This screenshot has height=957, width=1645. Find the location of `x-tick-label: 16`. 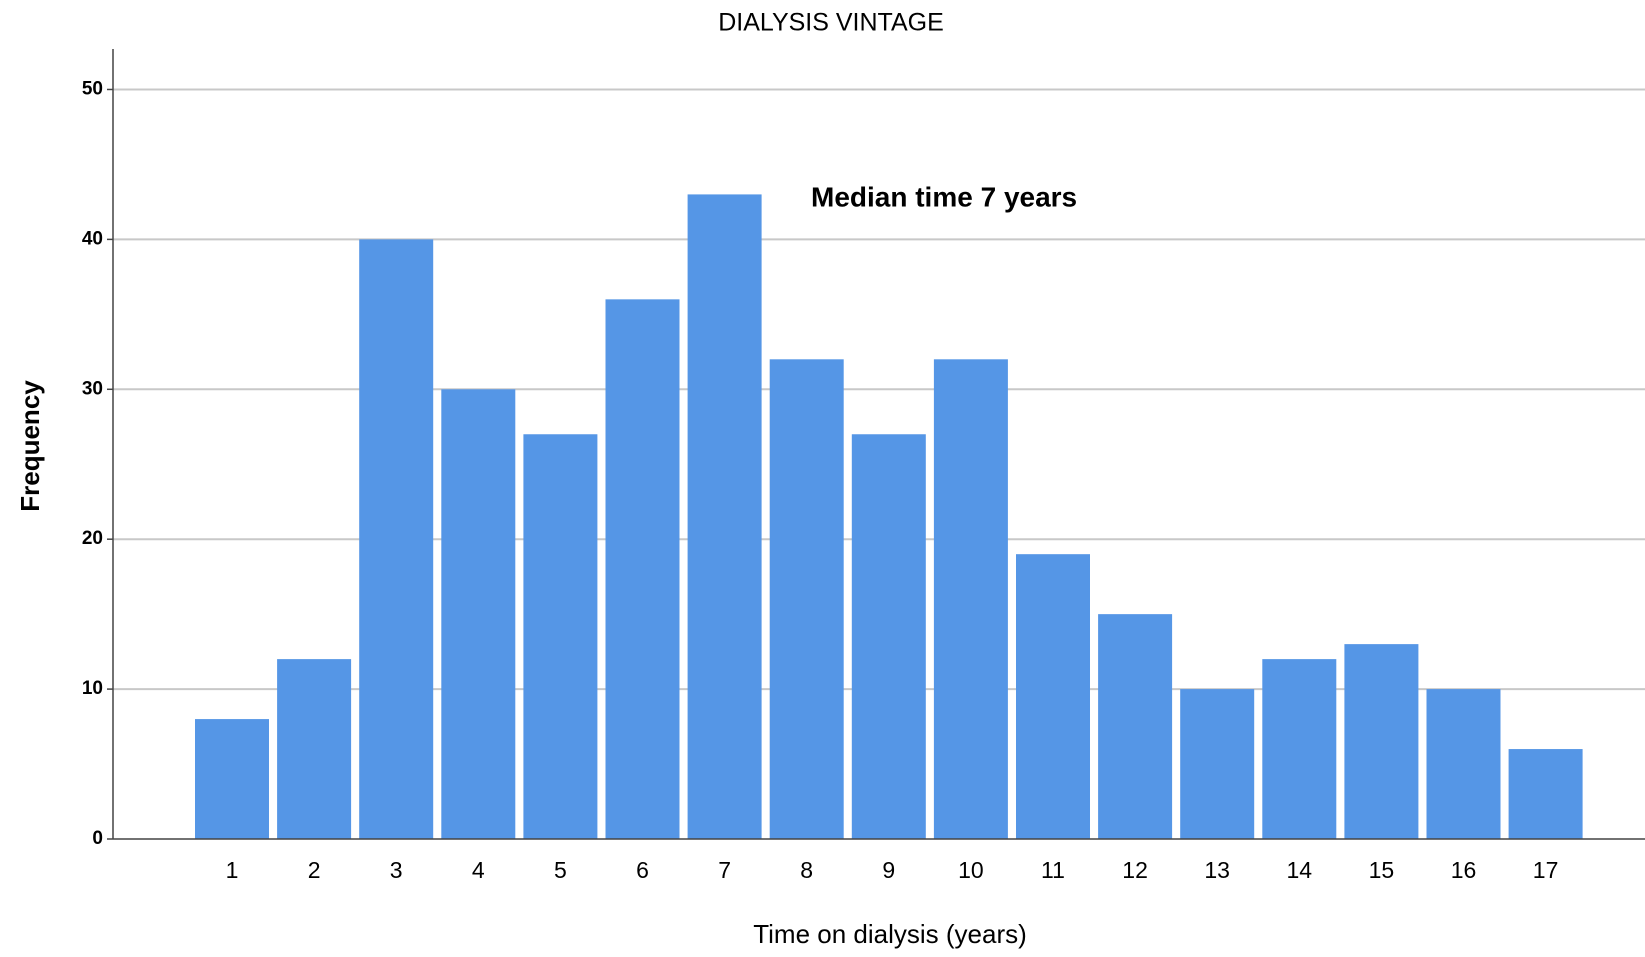

x-tick-label: 16 is located at coordinates (1464, 870).